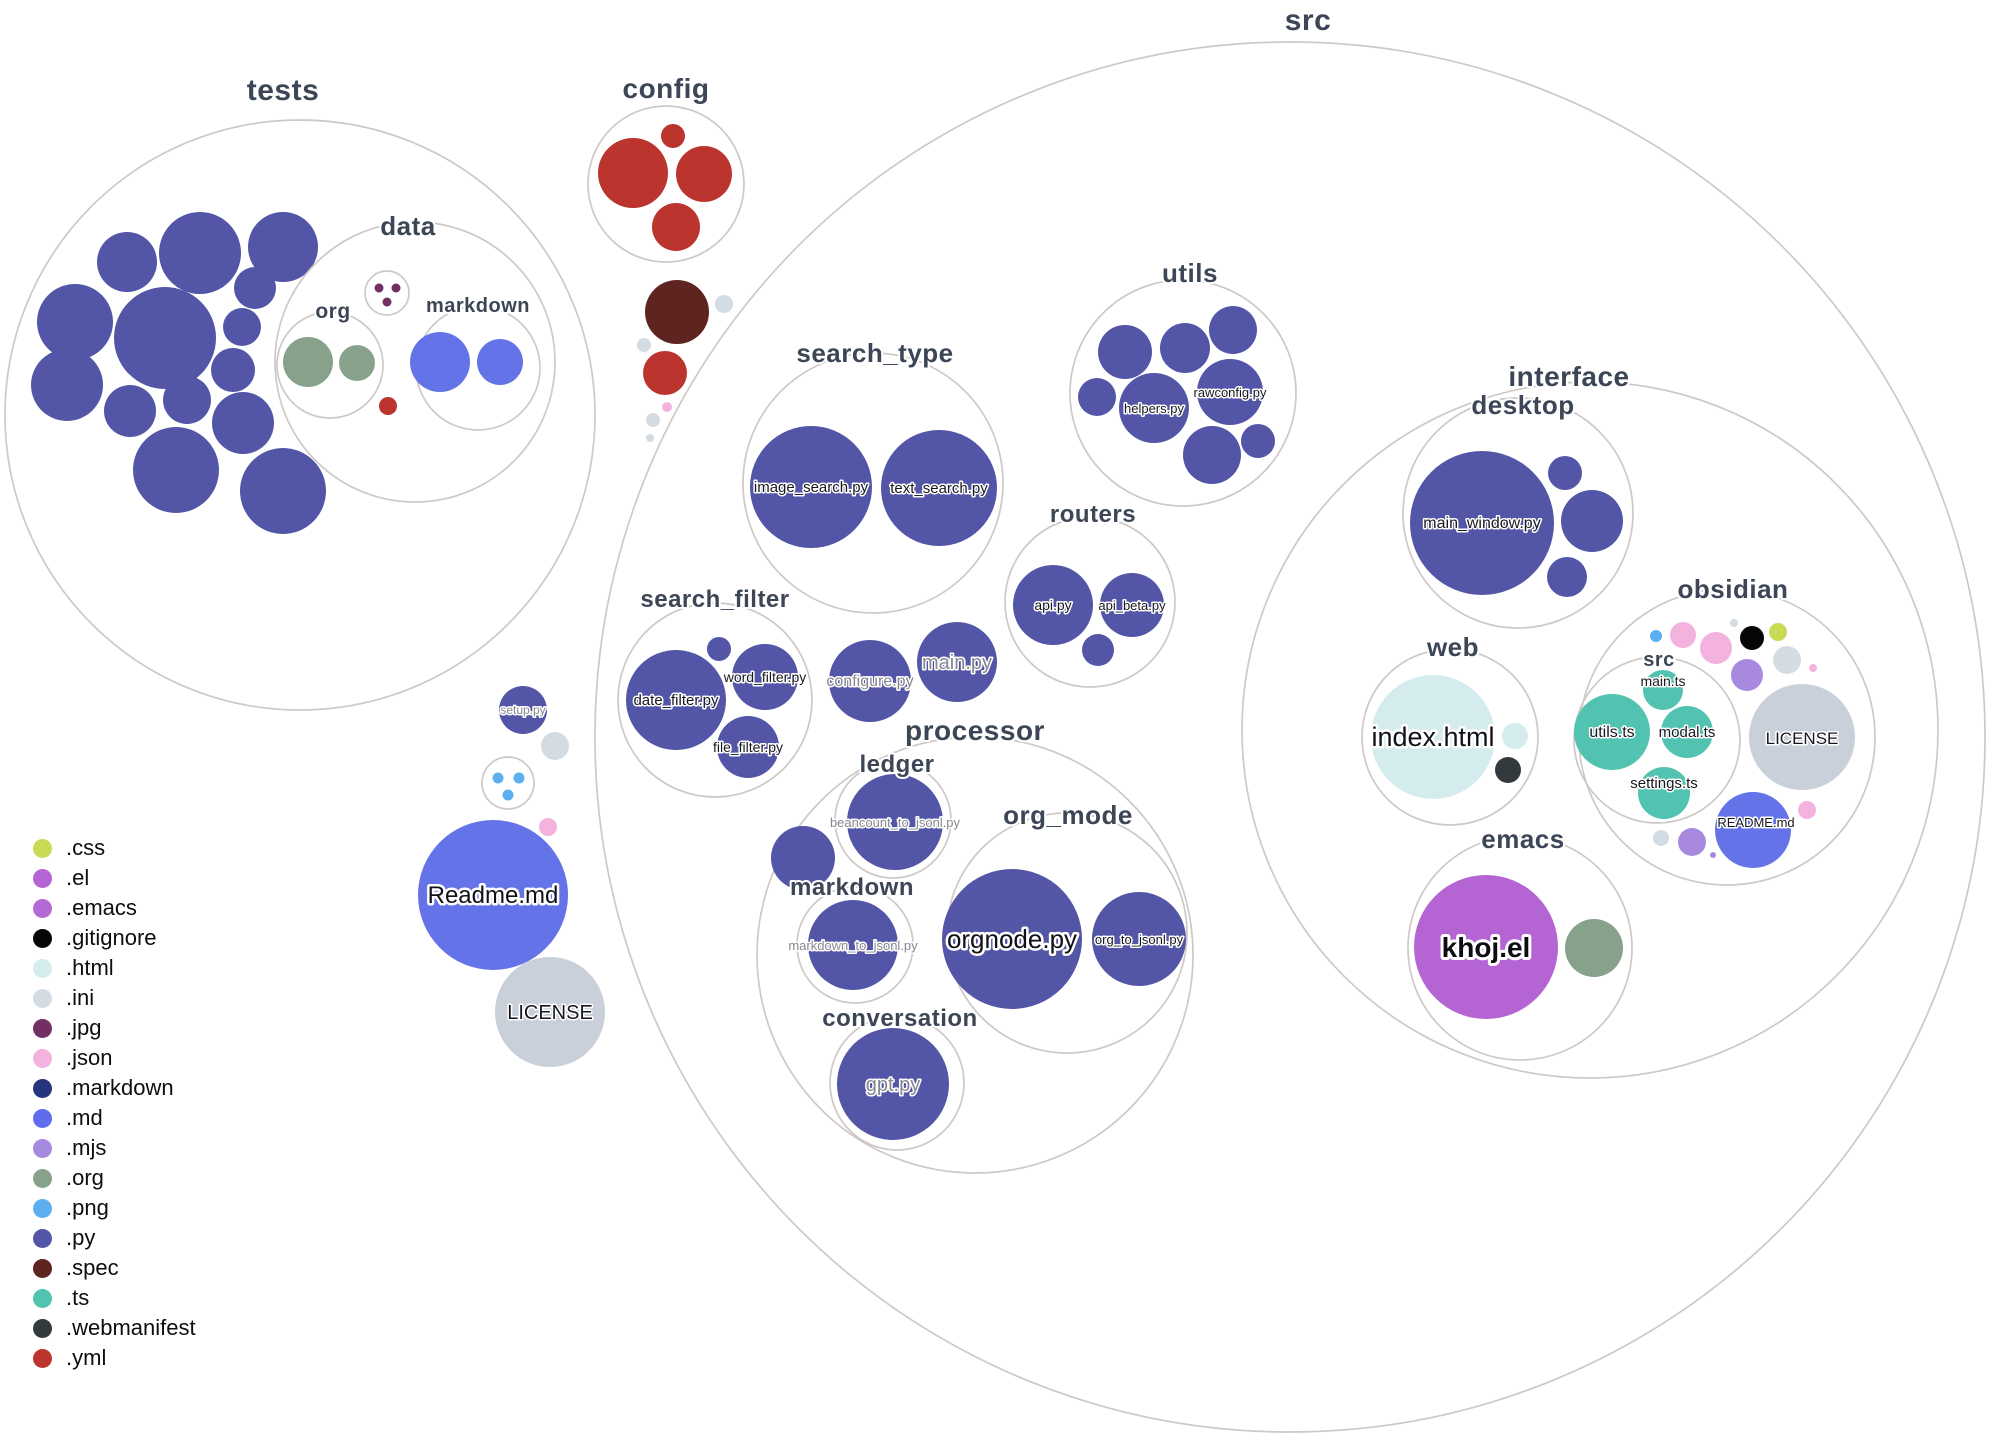 Image resolution: width=1995 pixels, height=1451 pixels. I want to click on legend-extension-label: .markdown, so click(120, 1087).